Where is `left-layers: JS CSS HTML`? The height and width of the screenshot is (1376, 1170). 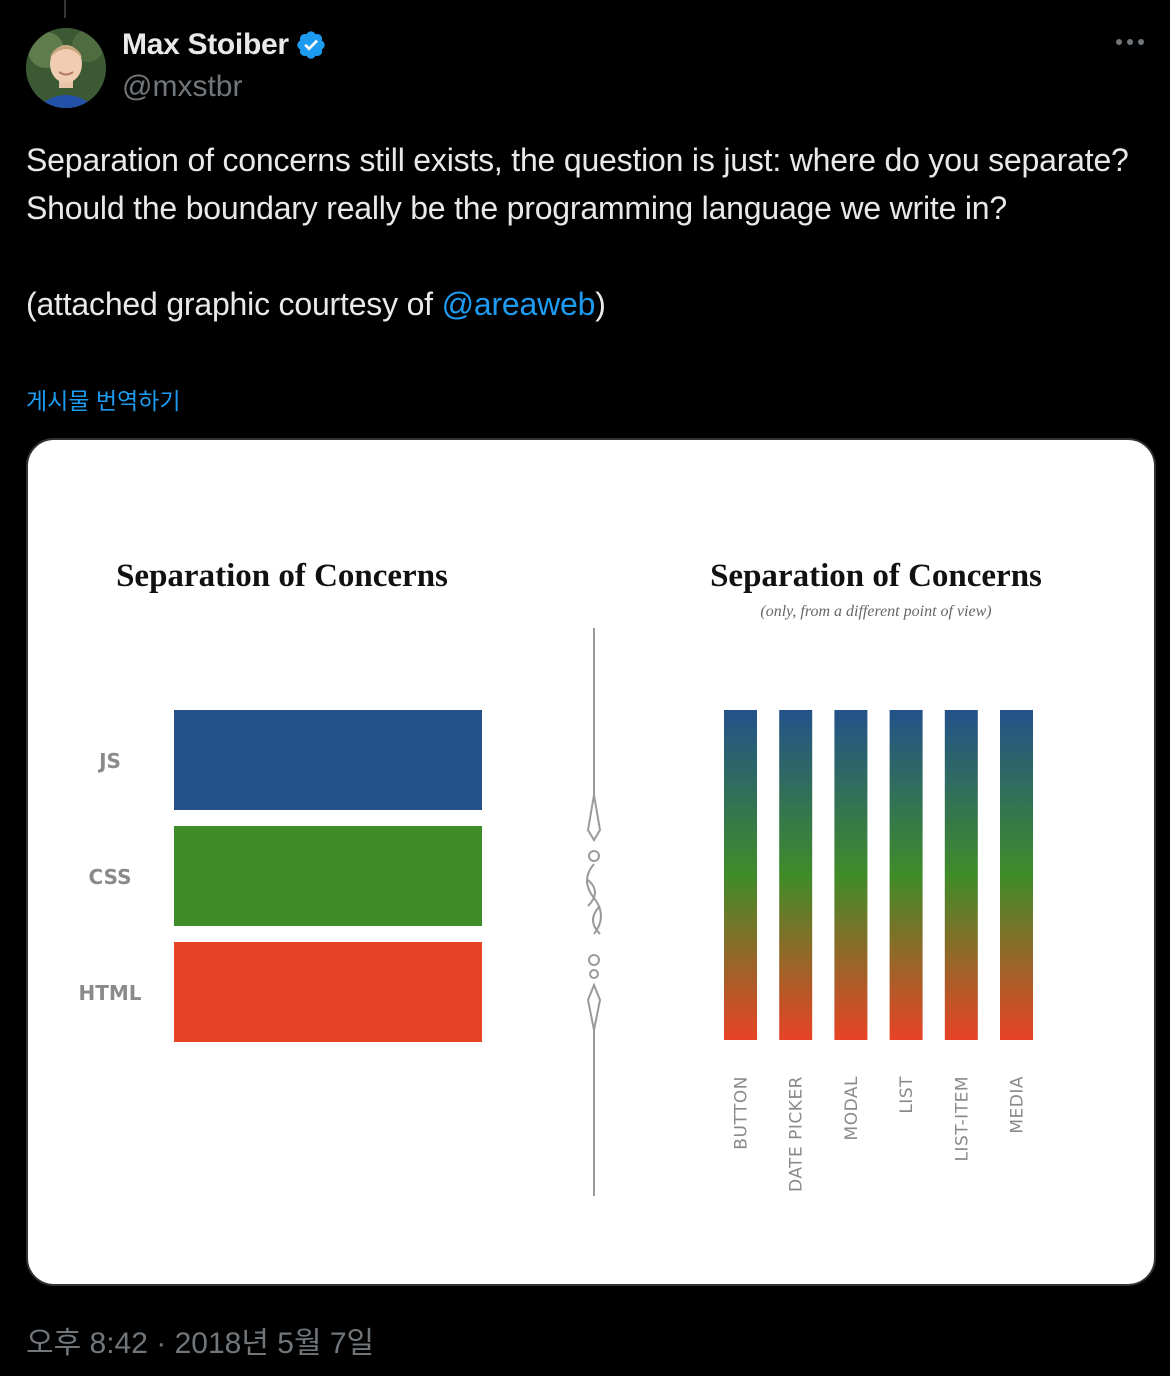 left-layers: JS CSS HTML is located at coordinates (280, 876).